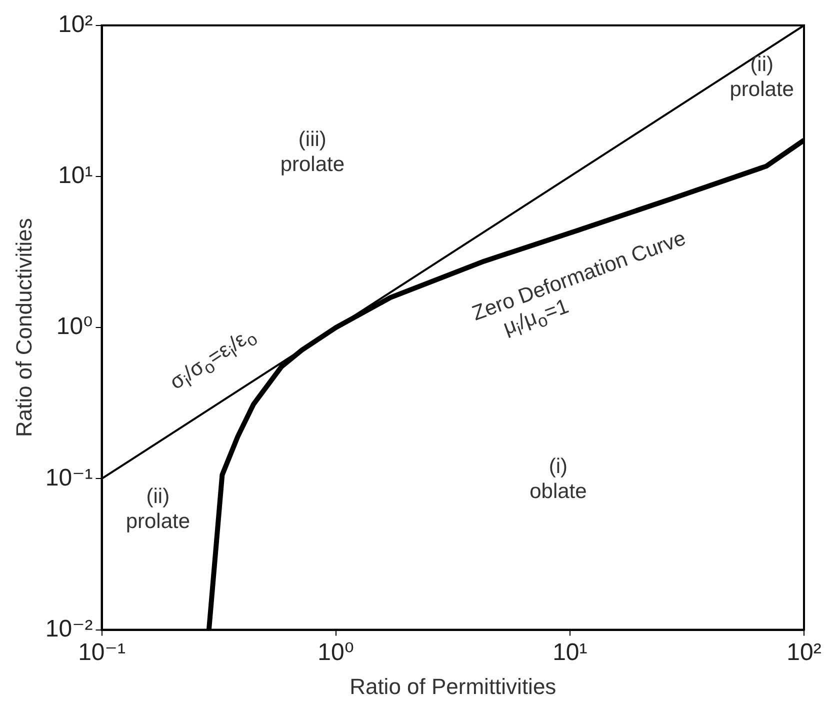 This screenshot has height=713, width=836. Describe the element at coordinates (69, 478) in the screenshot. I see `y-tick-label: 10⁻¹` at that location.